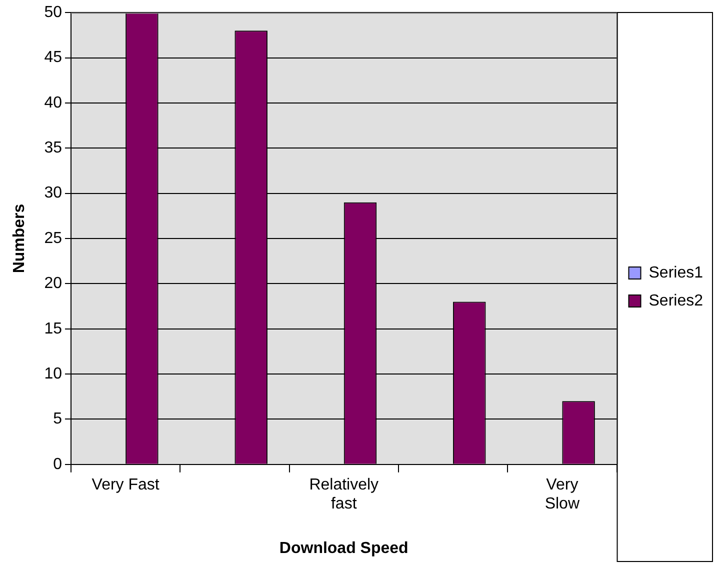 The height and width of the screenshot is (572, 723). Describe the element at coordinates (343, 548) in the screenshot. I see `x-axis-title: Download Speed` at that location.